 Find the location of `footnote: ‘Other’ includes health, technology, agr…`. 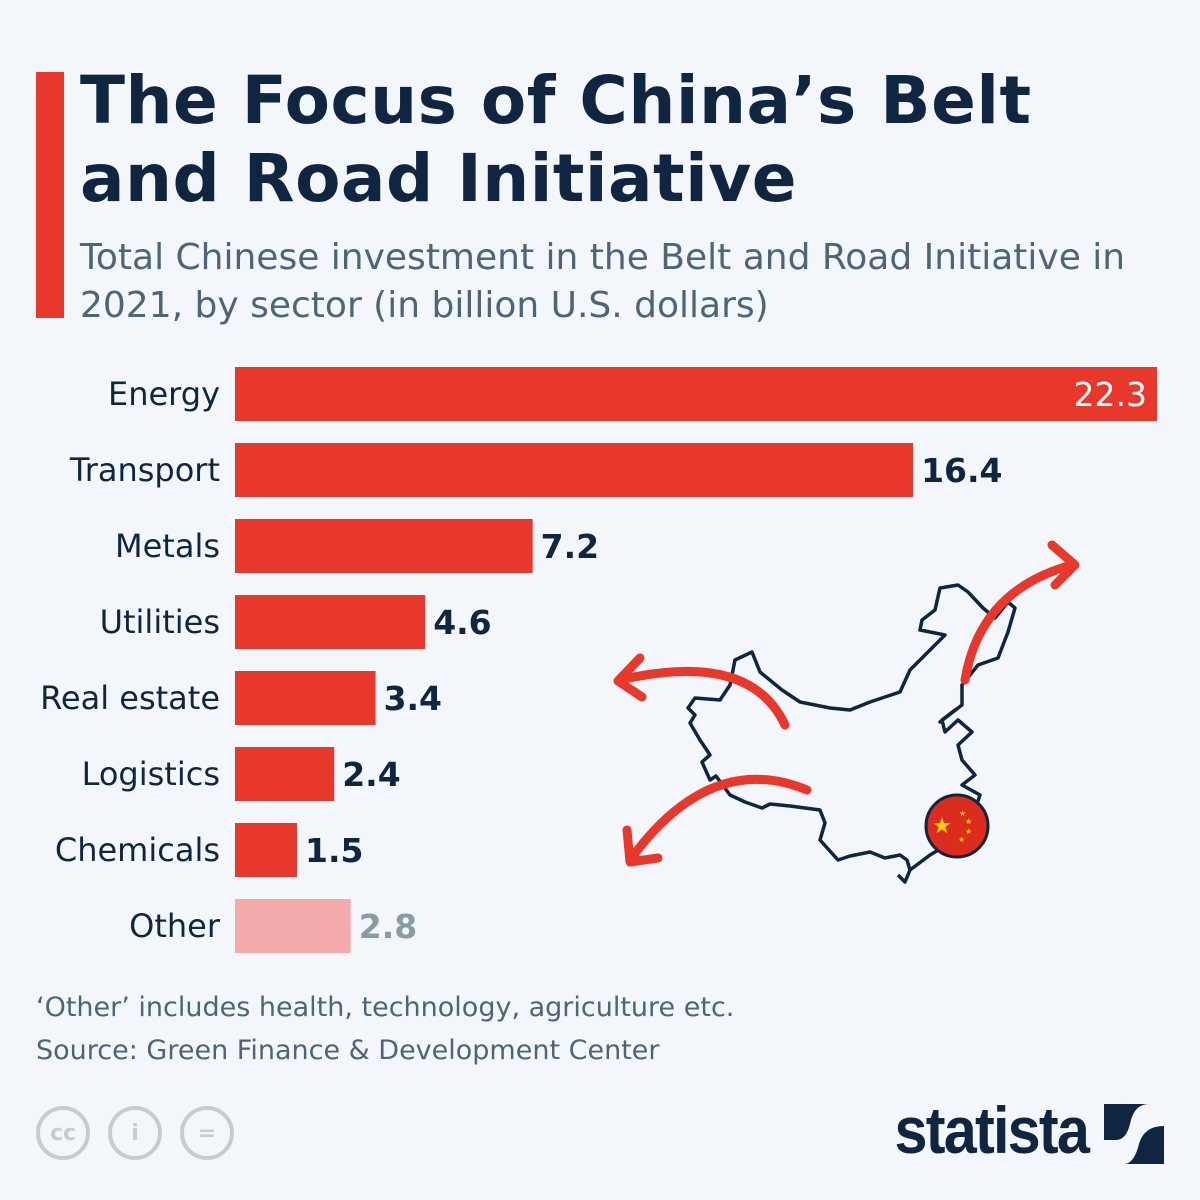

footnote: ‘Other’ includes health, technology, agr… is located at coordinates (385, 1007).